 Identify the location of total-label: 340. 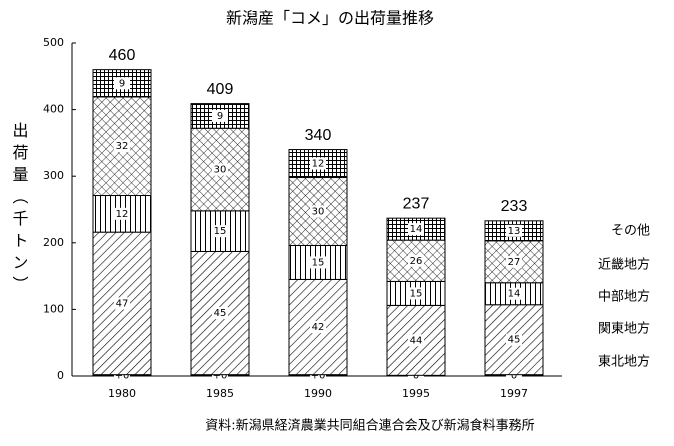
(318, 135).